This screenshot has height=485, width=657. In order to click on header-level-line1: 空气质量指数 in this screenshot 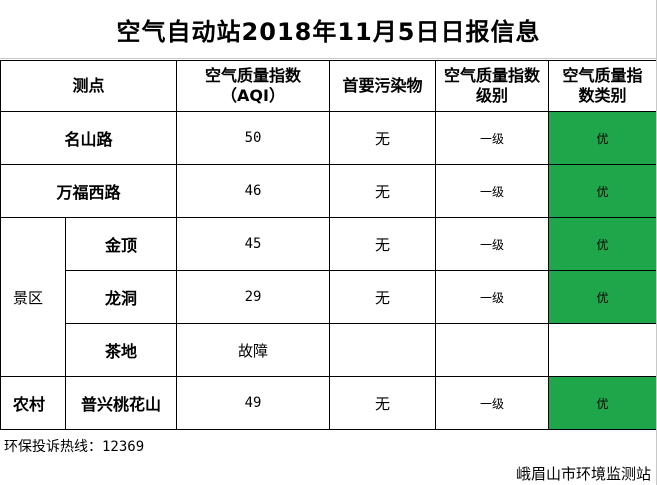, I will do `click(492, 75)`.